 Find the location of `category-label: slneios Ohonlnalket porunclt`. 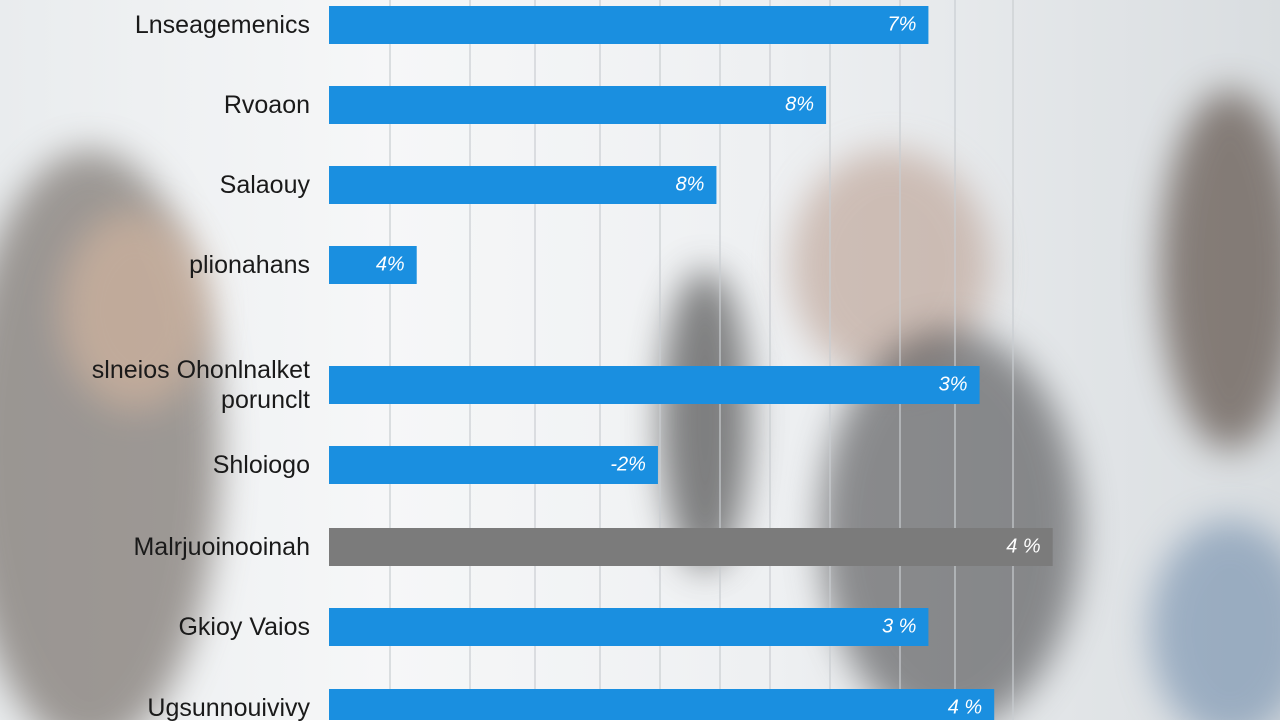

category-label: slneios Ohonlnalket porunclt is located at coordinates (200, 385).